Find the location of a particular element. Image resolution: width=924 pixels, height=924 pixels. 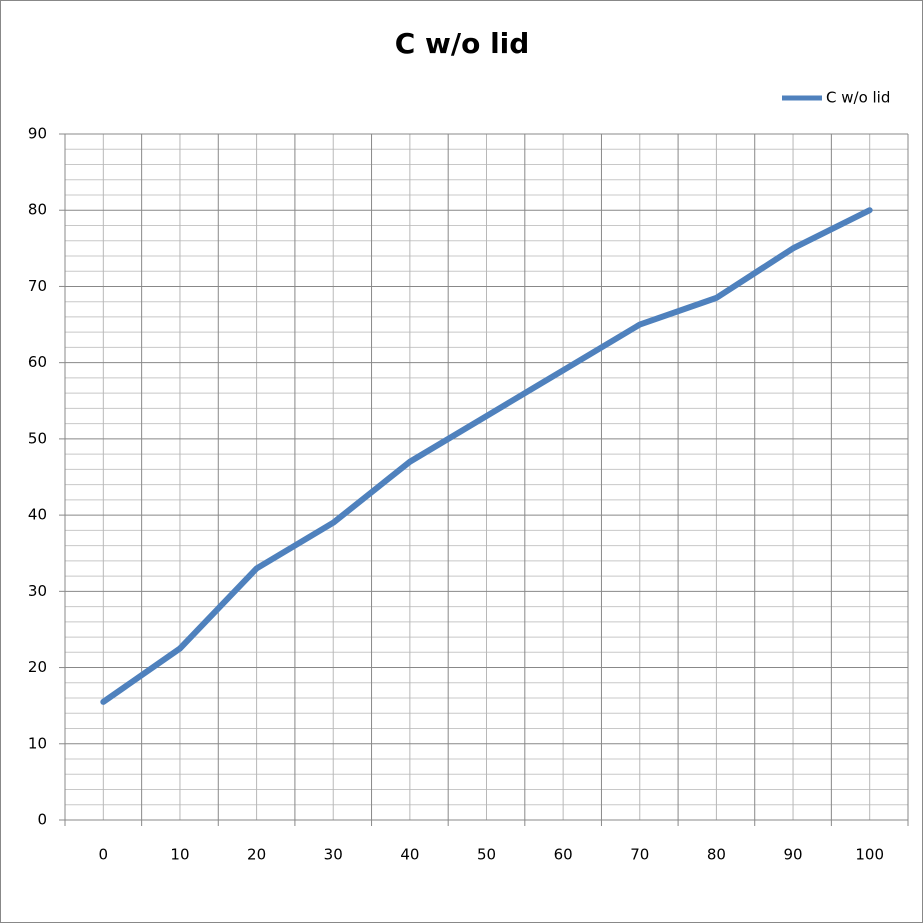

y-tick-label: 20 is located at coordinates (37, 667).